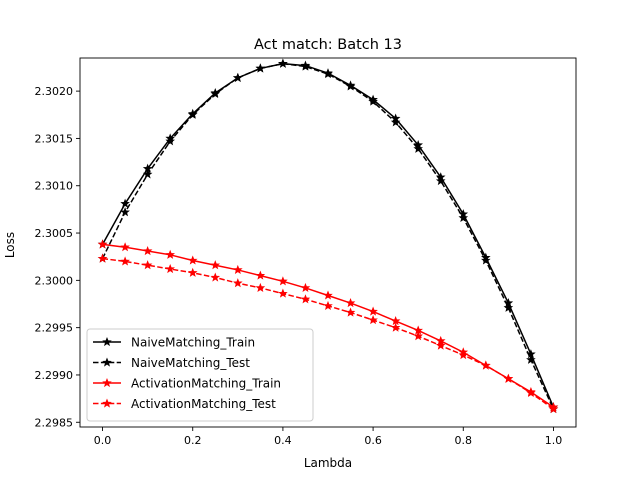 The image size is (640, 480). Describe the element at coordinates (328, 45) in the screenshot. I see `chart-title: Act match: Batch 13` at that location.